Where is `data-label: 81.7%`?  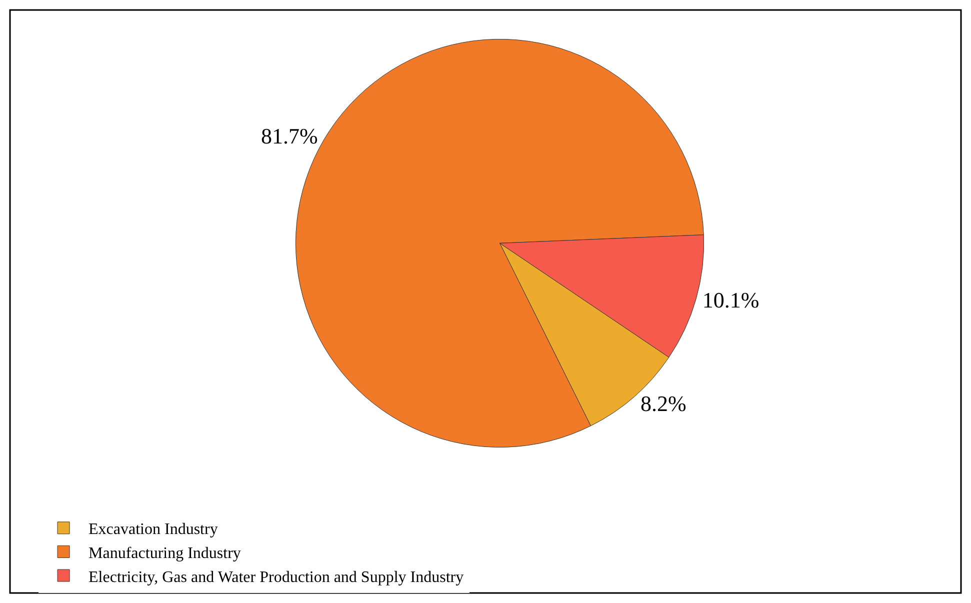 data-label: 81.7% is located at coordinates (289, 136).